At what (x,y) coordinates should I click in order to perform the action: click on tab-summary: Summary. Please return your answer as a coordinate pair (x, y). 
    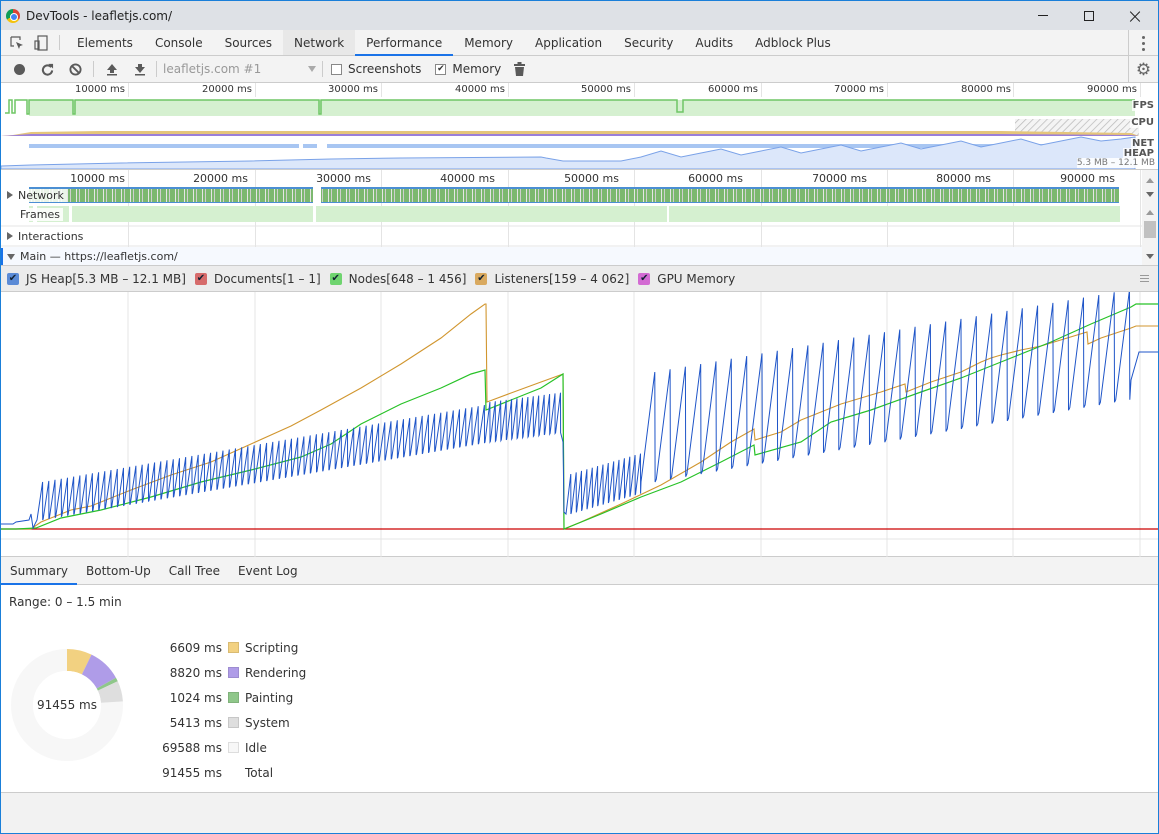
    Looking at the image, I should click on (39, 571).